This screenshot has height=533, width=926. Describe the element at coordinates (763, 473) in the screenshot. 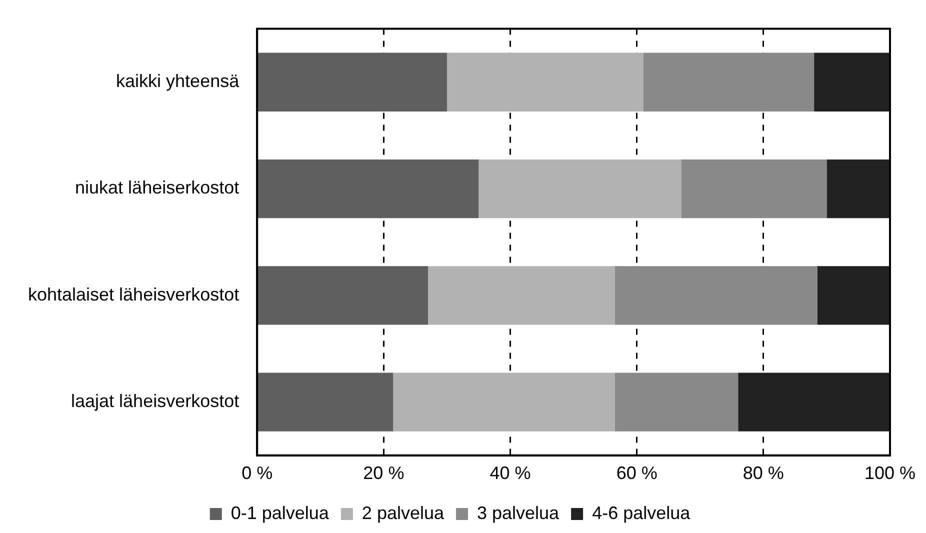

I see `x-tick-label: 80 %` at that location.